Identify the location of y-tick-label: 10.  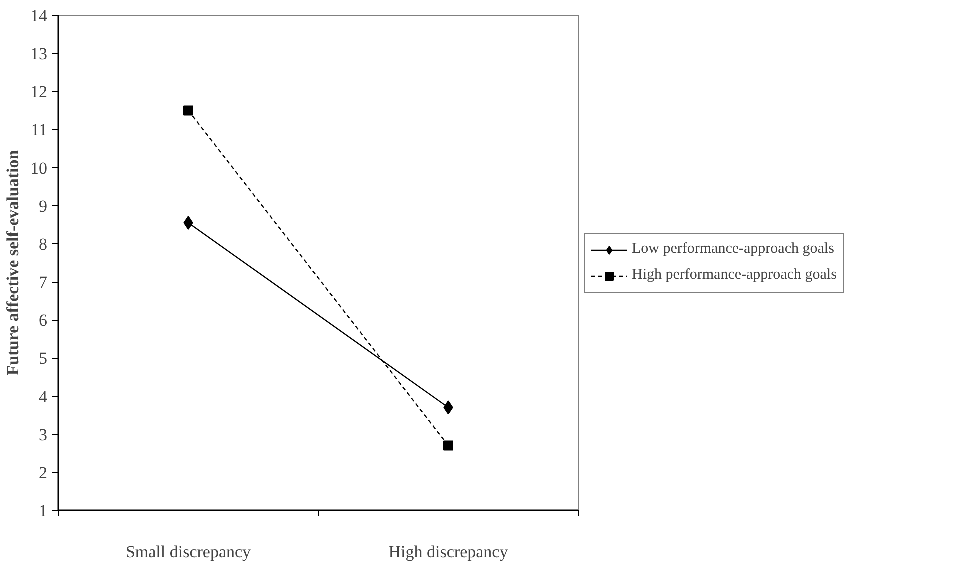
(39, 168).